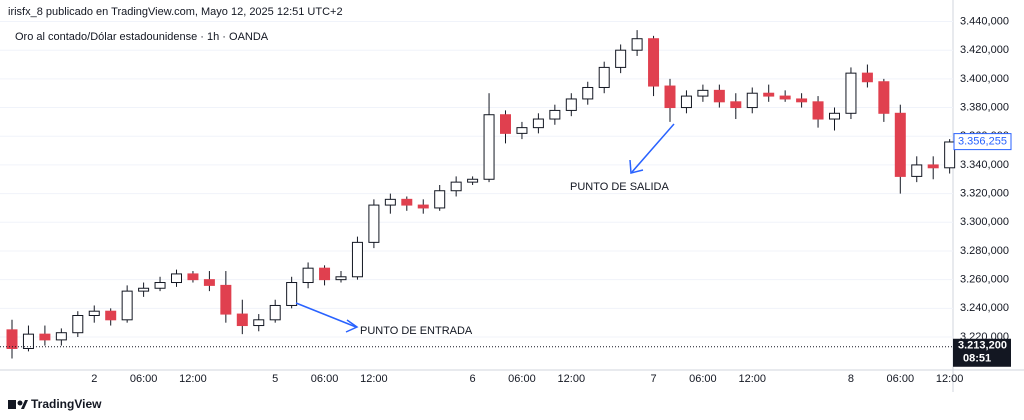 The image size is (1024, 420). What do you see at coordinates (984, 194) in the screenshot?
I see `y-tick-label: 3.320,000` at bounding box center [984, 194].